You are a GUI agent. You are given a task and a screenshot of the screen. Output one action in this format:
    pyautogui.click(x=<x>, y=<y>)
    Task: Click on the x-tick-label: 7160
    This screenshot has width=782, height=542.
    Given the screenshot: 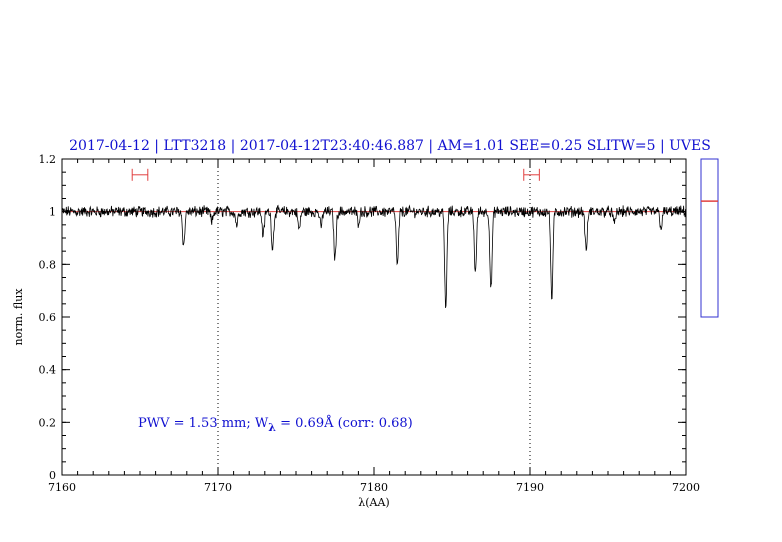 What is the action you would take?
    pyautogui.click(x=62, y=487)
    